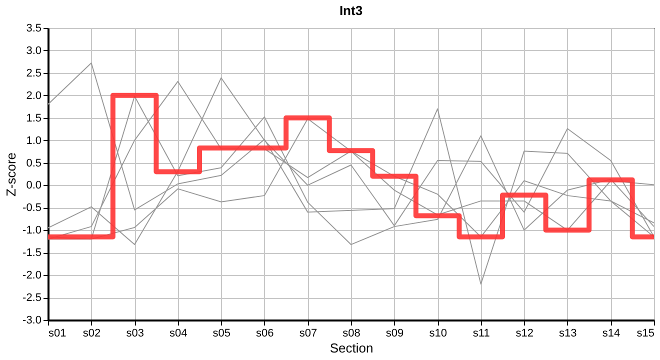 This screenshot has height=360, width=660. I want to click on y-axis-title: Z-score, so click(11, 174).